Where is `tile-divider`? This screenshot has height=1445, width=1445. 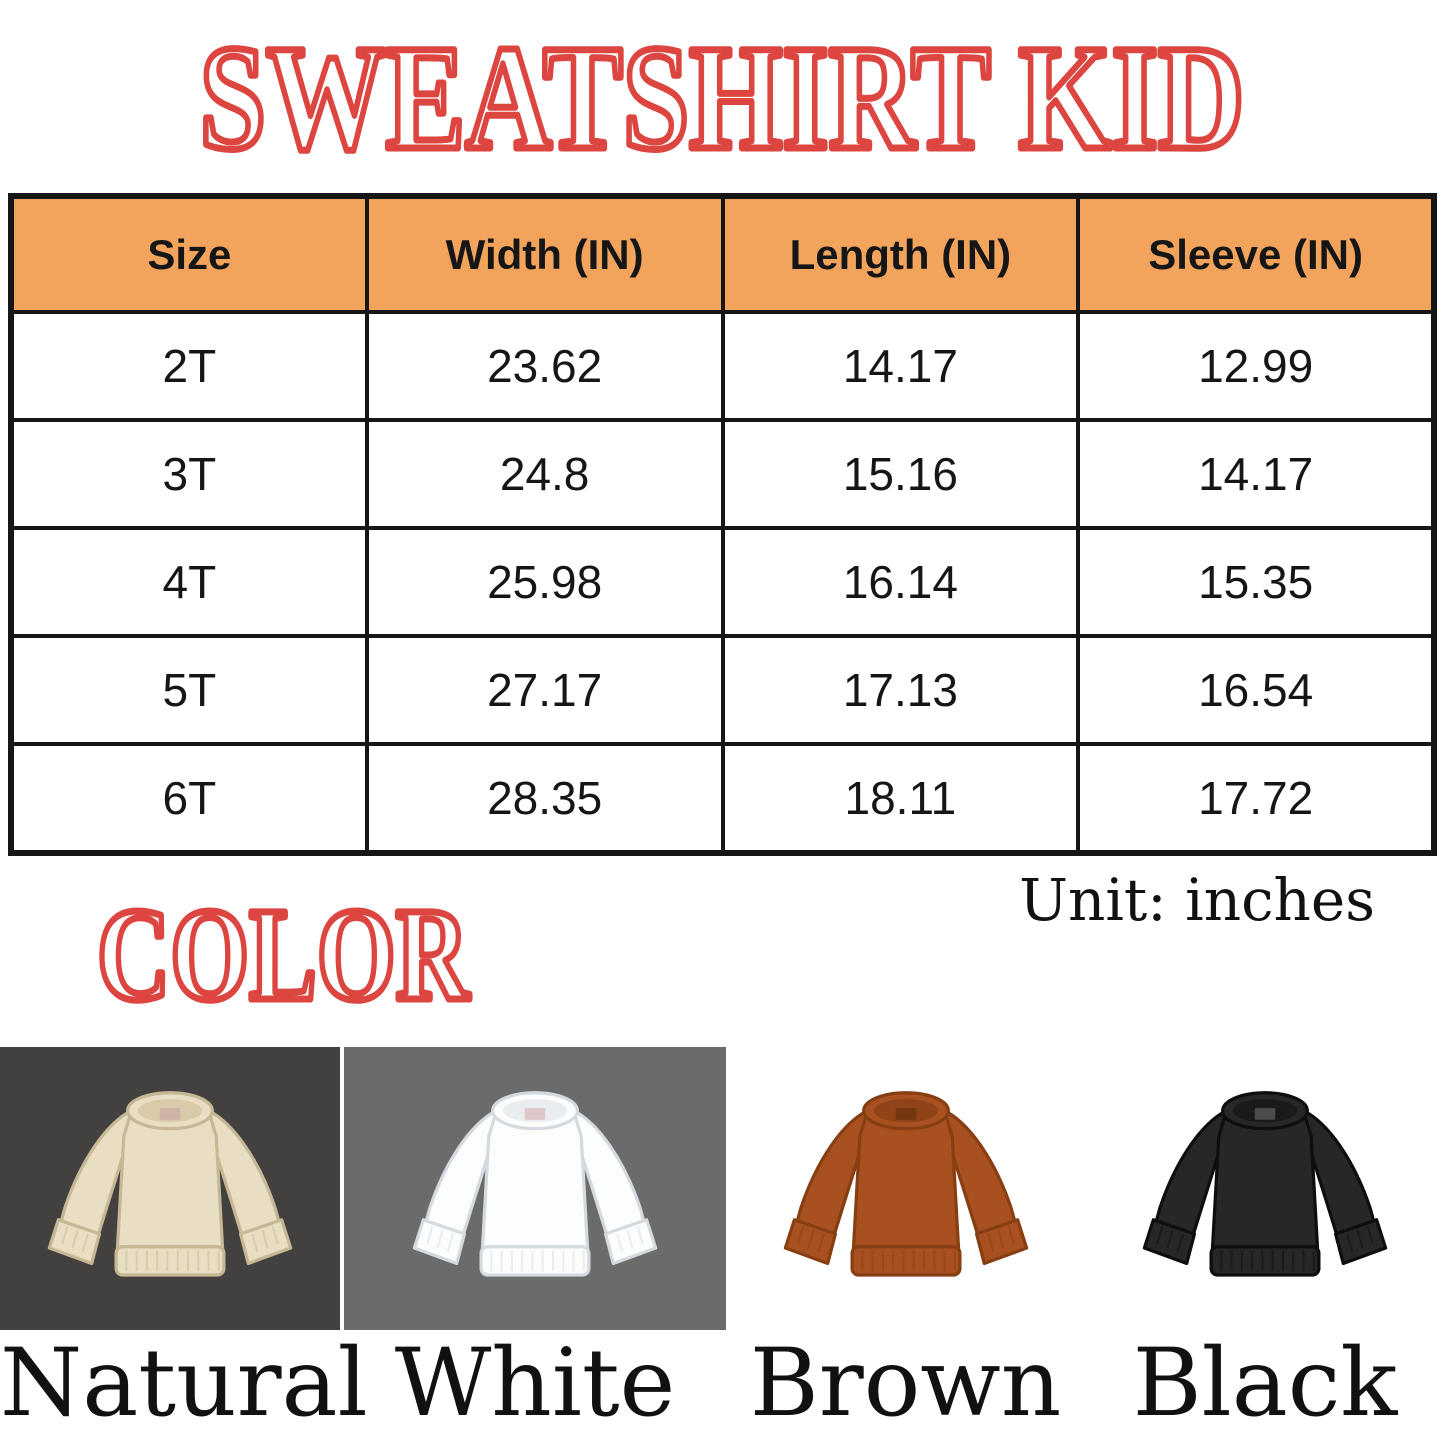 tile-divider is located at coordinates (342, 1188).